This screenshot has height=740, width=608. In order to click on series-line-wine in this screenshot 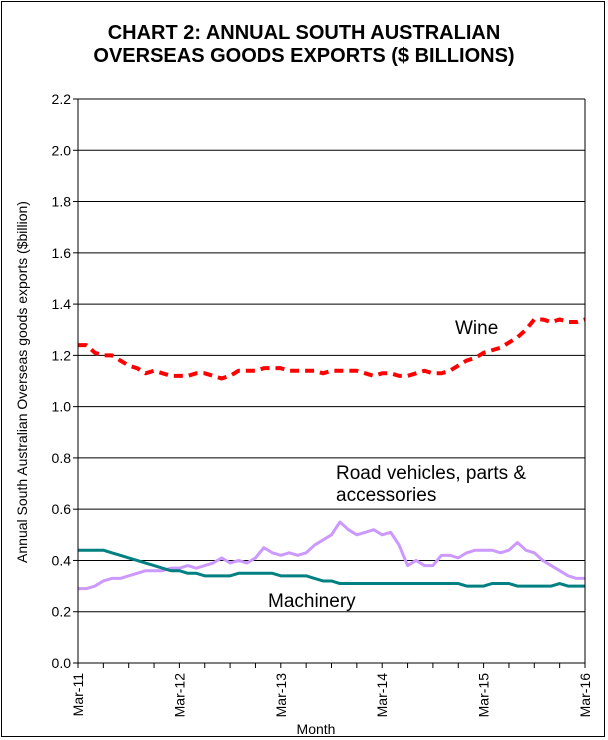, I will do `click(332, 349)`.